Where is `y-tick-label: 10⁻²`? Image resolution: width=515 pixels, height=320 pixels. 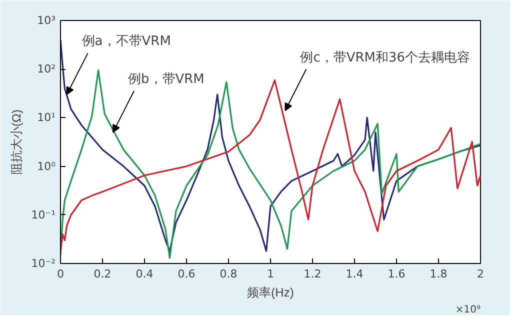 y-tick-label: 10⁻² is located at coordinates (43, 263).